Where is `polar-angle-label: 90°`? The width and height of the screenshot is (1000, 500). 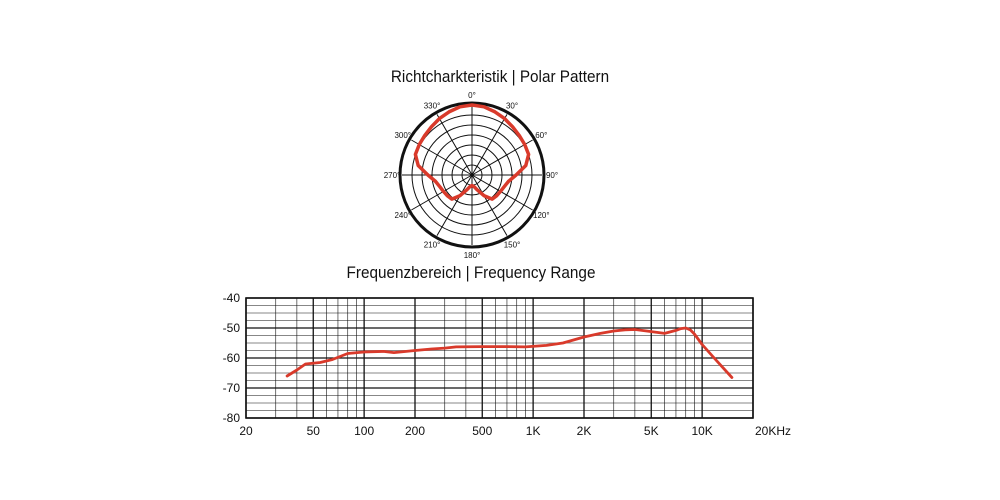 polar-angle-label: 90° is located at coordinates (552, 175).